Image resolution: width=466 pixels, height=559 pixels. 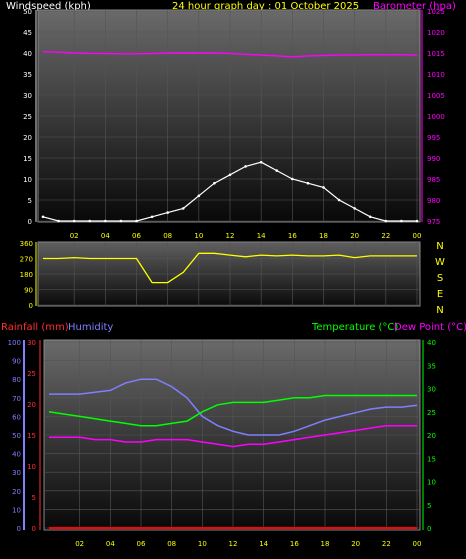 What do you see at coordinates (430, 327) in the screenshot?
I see `dew-axis-title: Dew Point (°C)` at bounding box center [430, 327].